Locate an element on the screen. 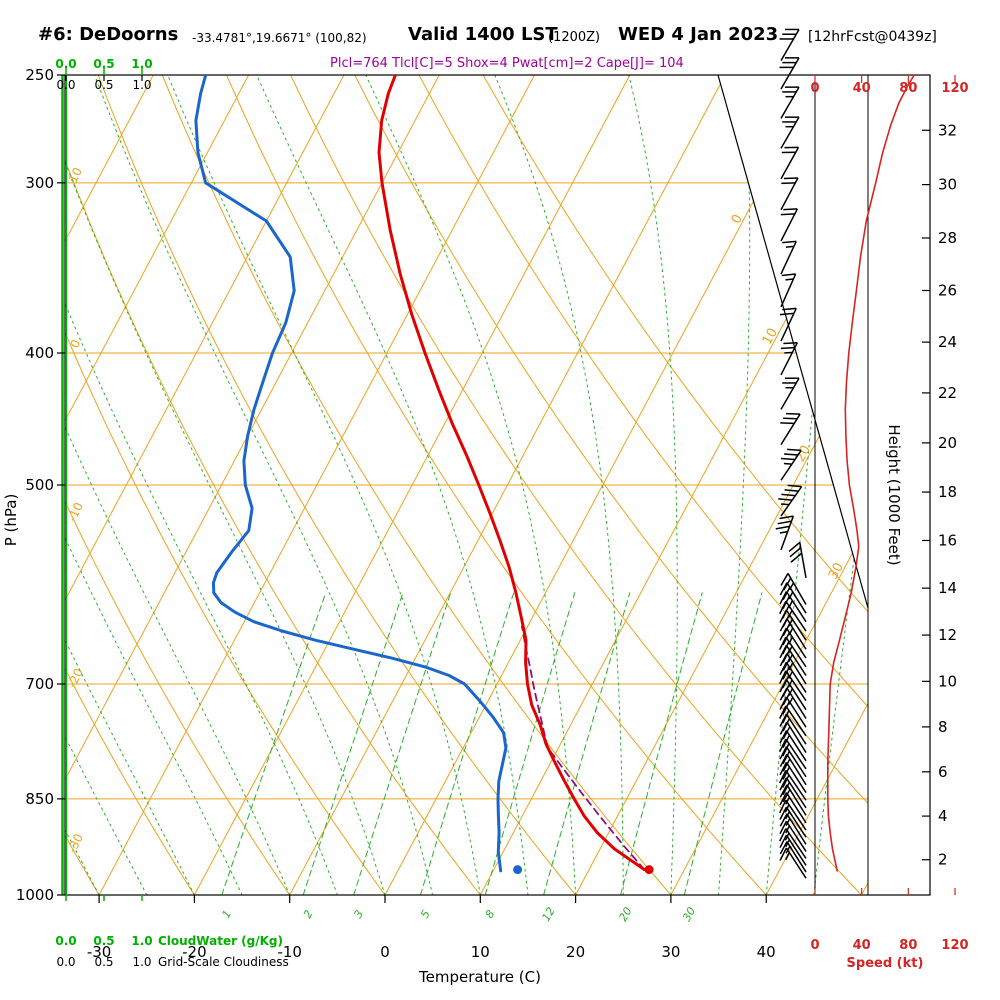 The width and height of the screenshot is (1000, 1000). height-tick-label: 8 is located at coordinates (943, 727).